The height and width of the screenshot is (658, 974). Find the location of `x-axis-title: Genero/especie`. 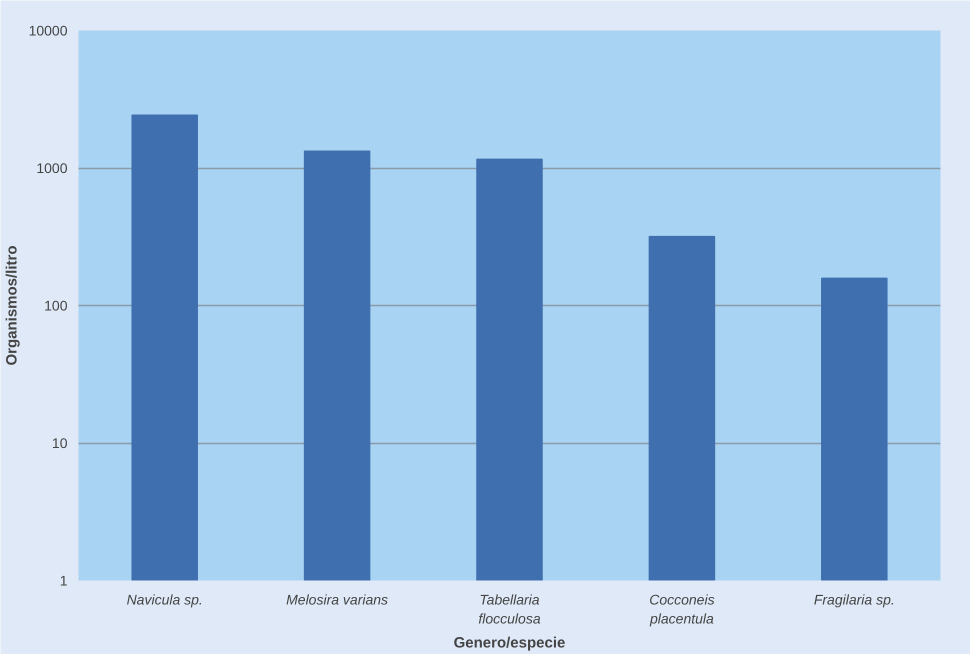

x-axis-title: Genero/especie is located at coordinates (510, 643).